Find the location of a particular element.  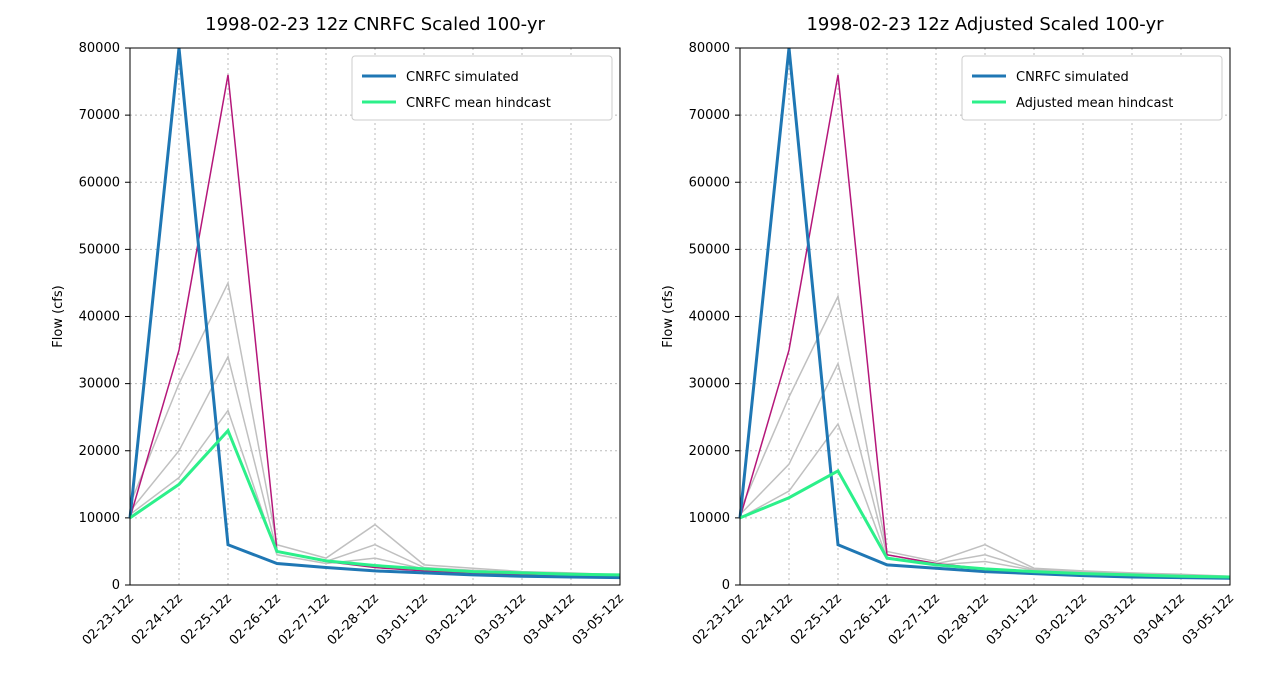

legend-label: CNRFC mean hindcast is located at coordinates (478, 103).